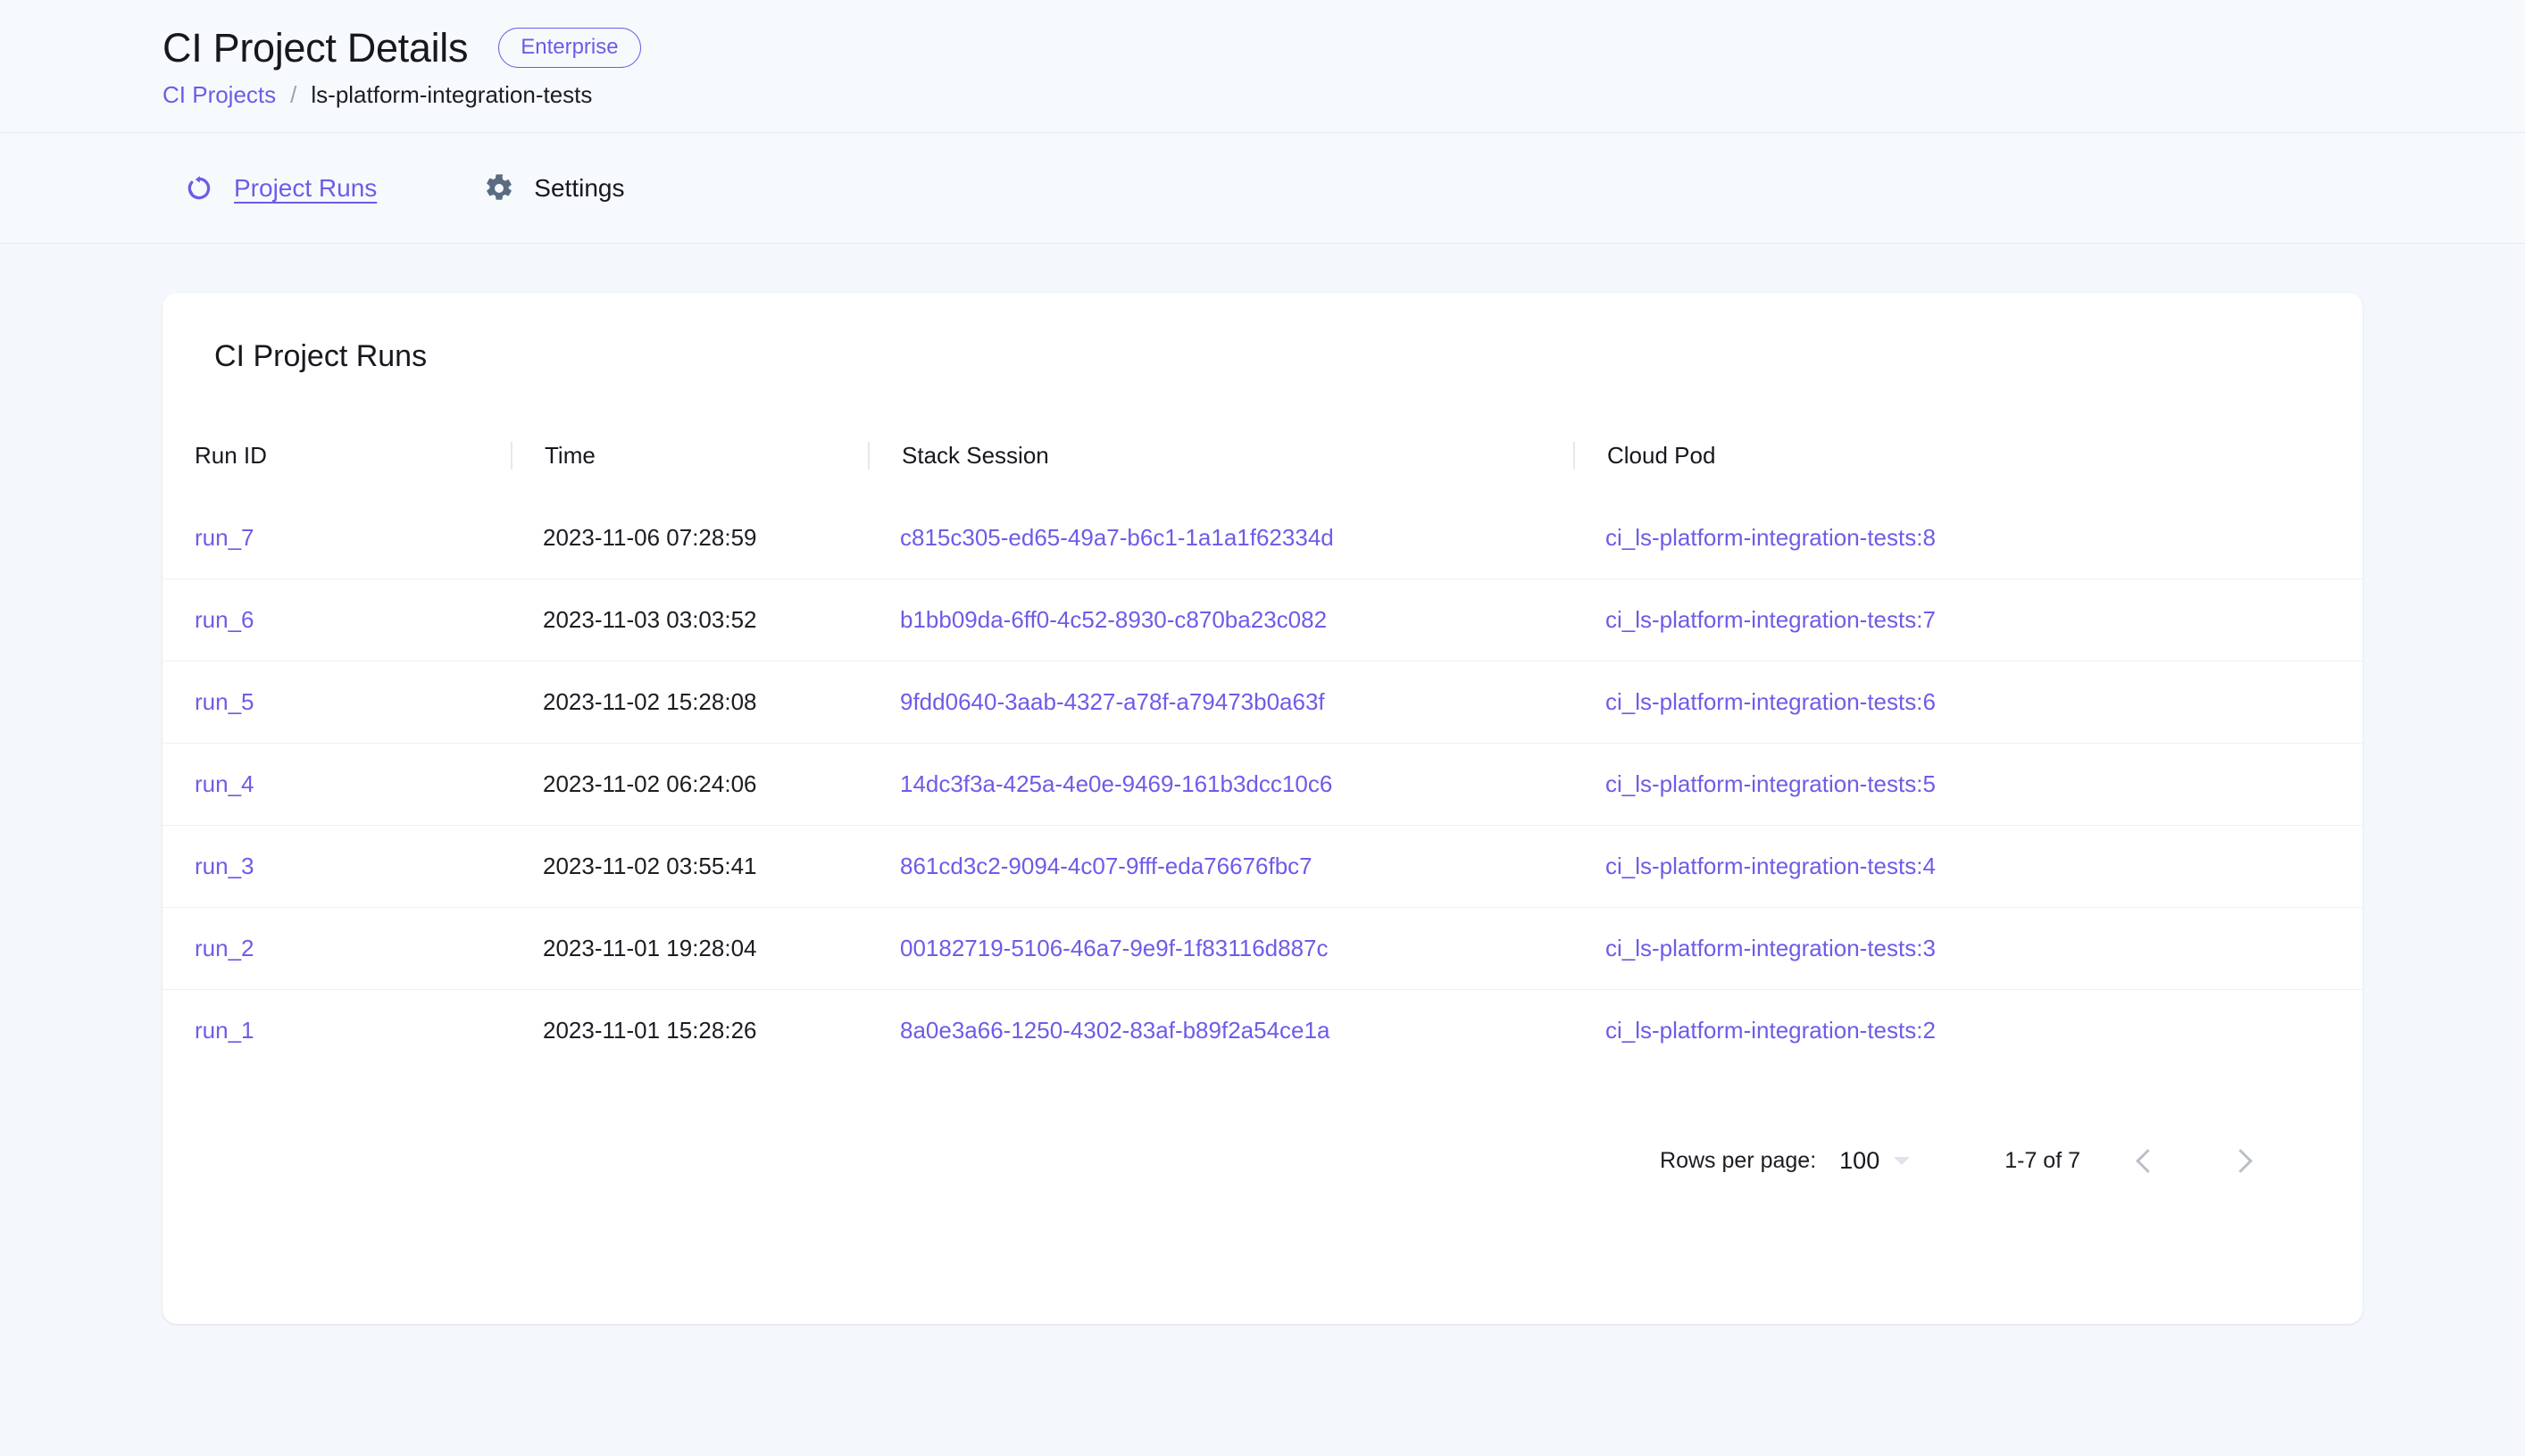 This screenshot has height=1456, width=2525. Describe the element at coordinates (1771, 1030) in the screenshot. I see `cloud-pod-link: ci_ls-platform-integration-tests:2` at that location.